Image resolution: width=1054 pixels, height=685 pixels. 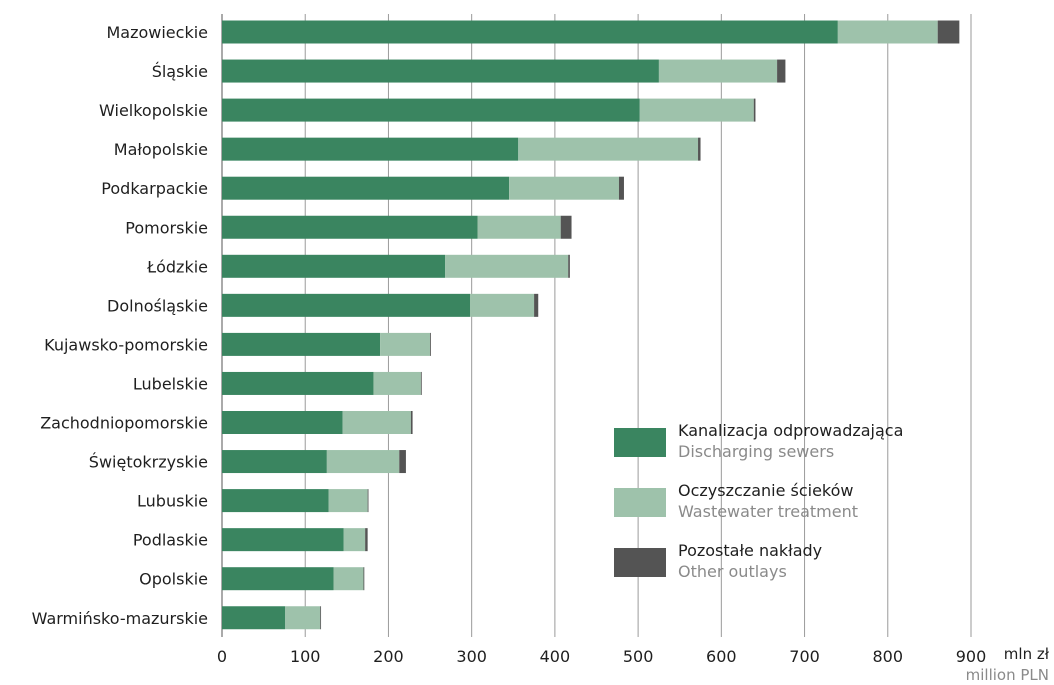 I want to click on legend-label-en: Discharging sewers, so click(x=756, y=451).